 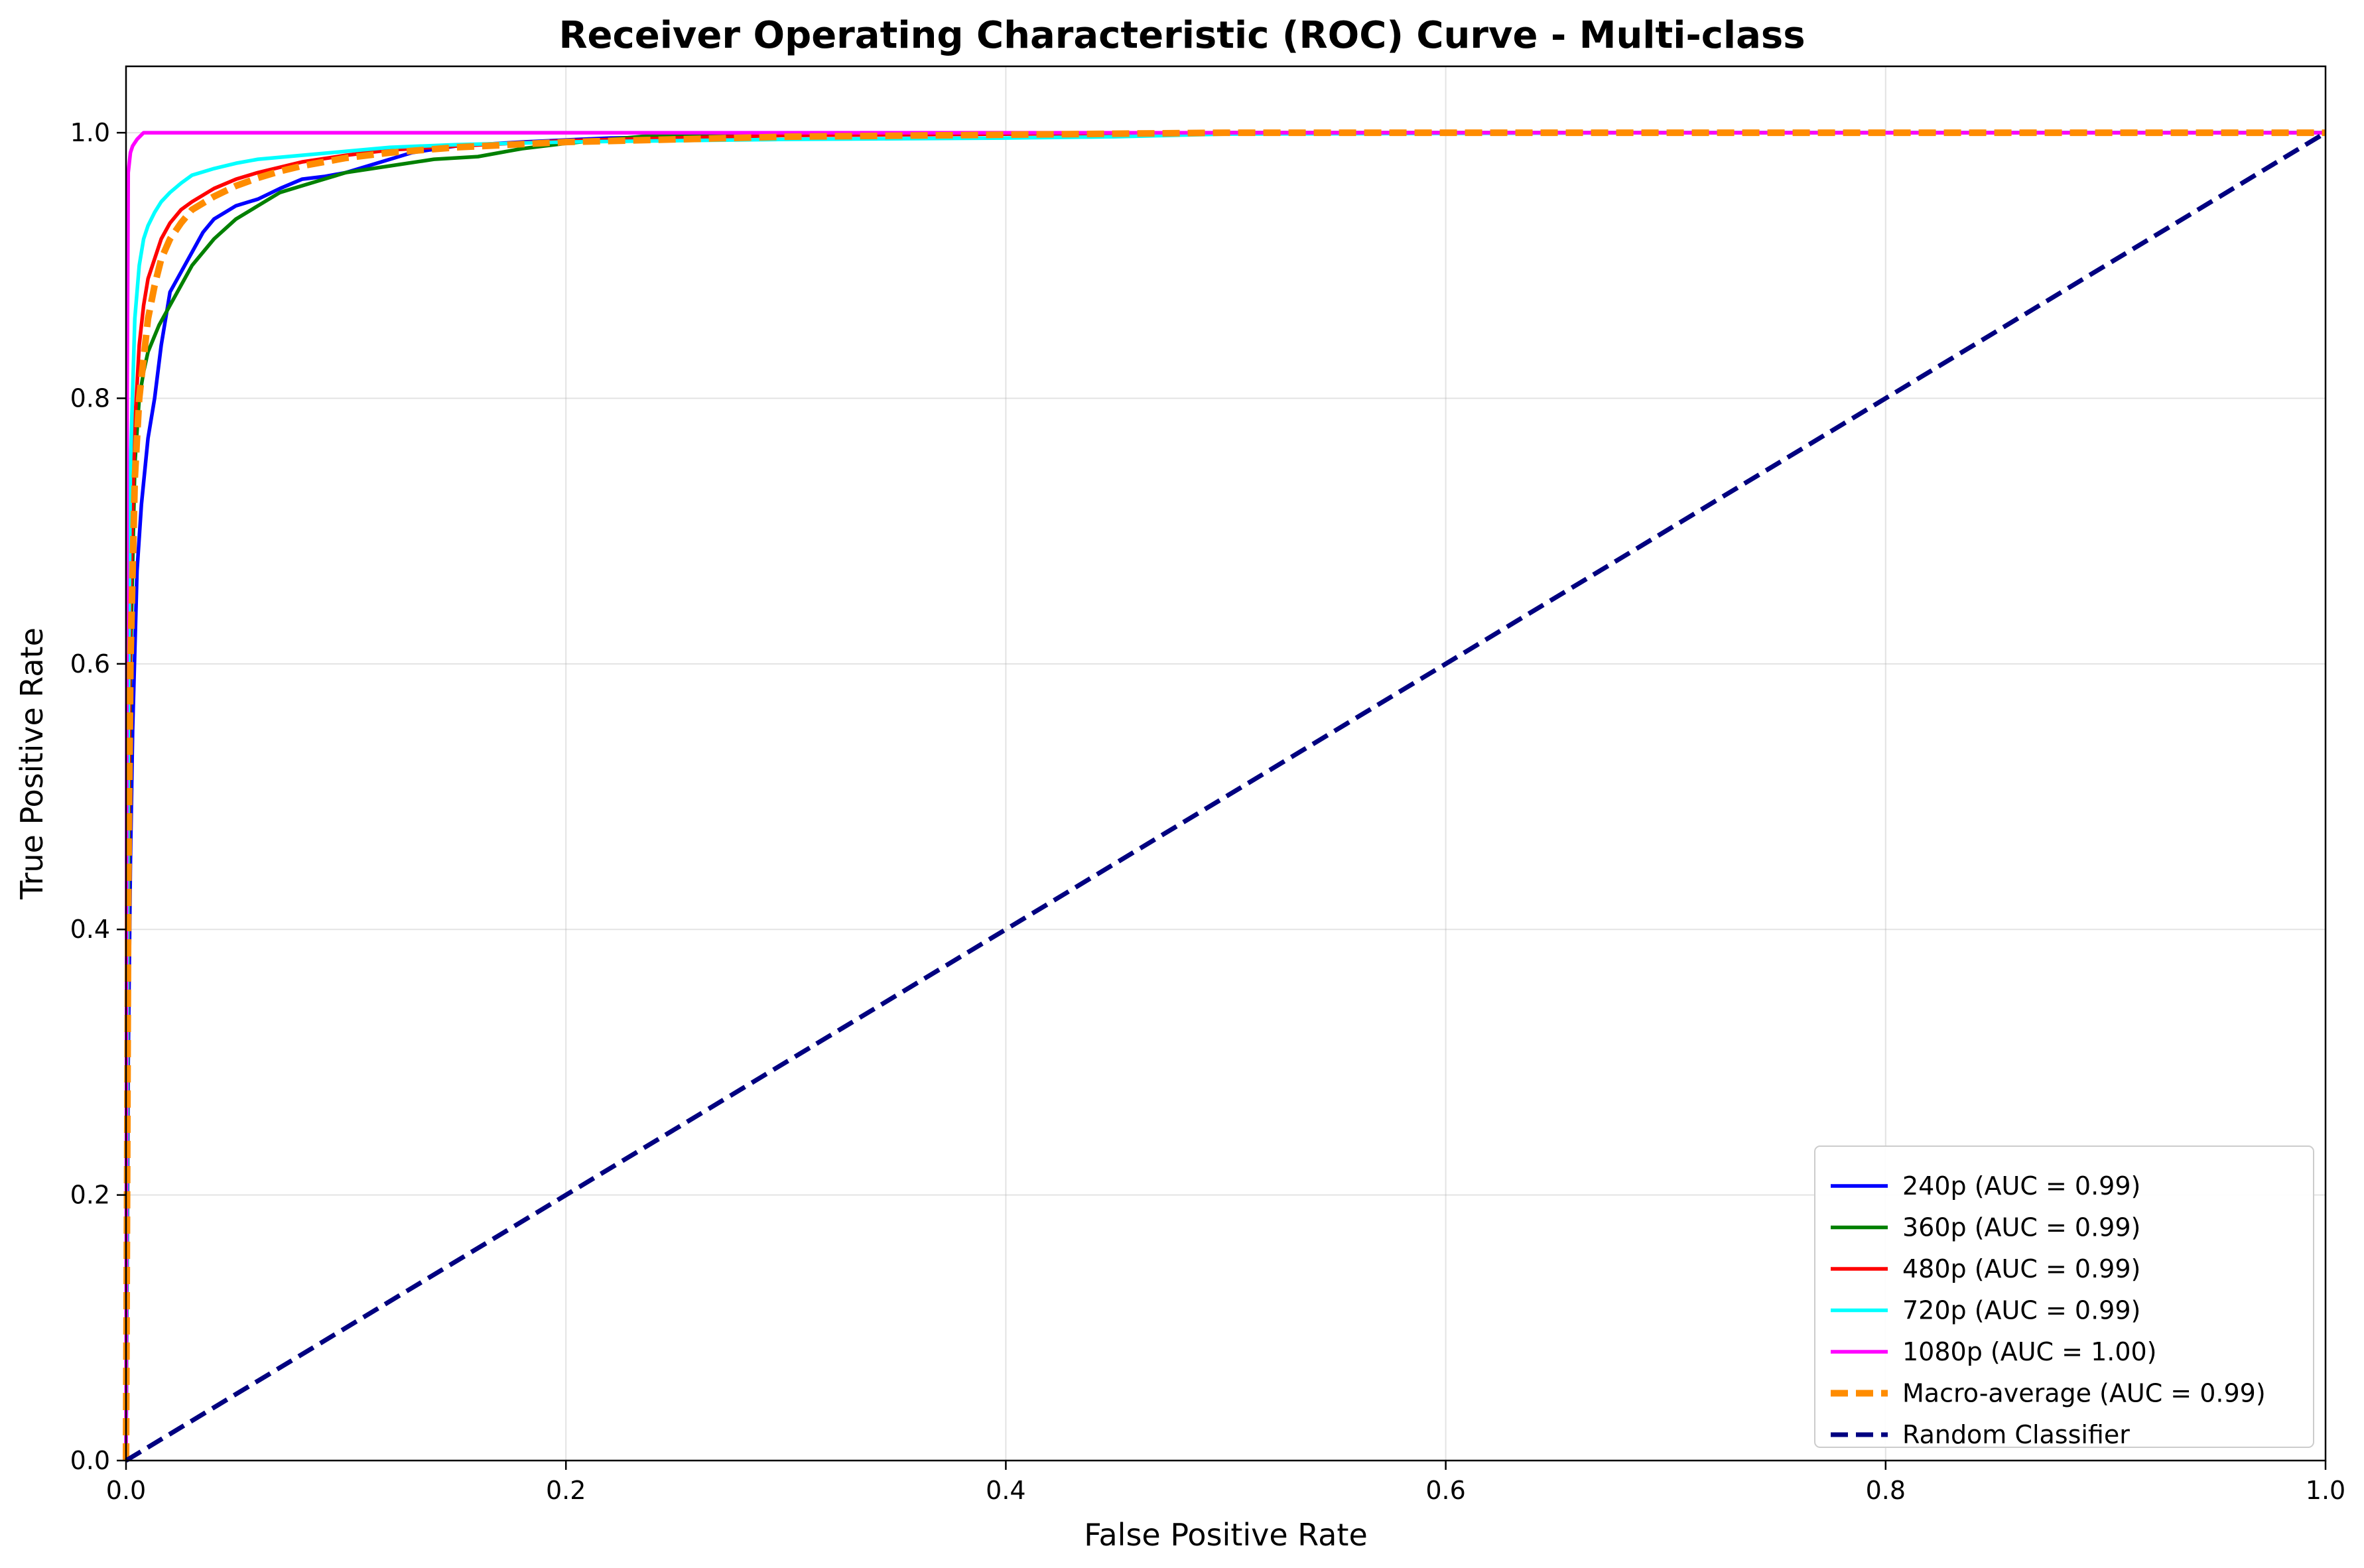 I want to click on y-axis-label: True Positive Rate, so click(x=32, y=764).